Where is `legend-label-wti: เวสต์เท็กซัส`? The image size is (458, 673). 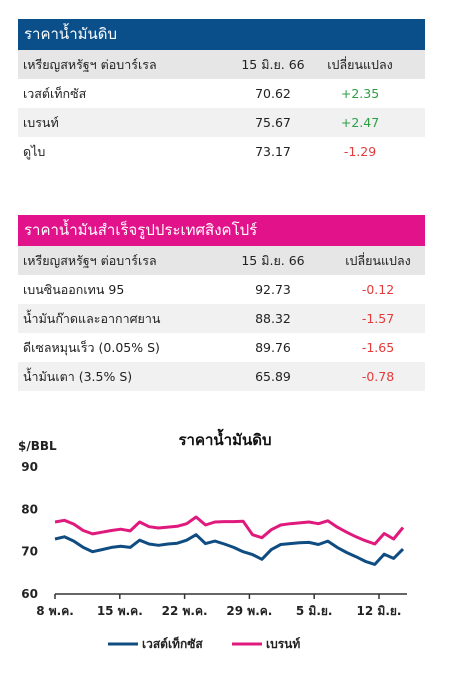
legend-label-wti: เวสต์เท็กซัส is located at coordinates (172, 643).